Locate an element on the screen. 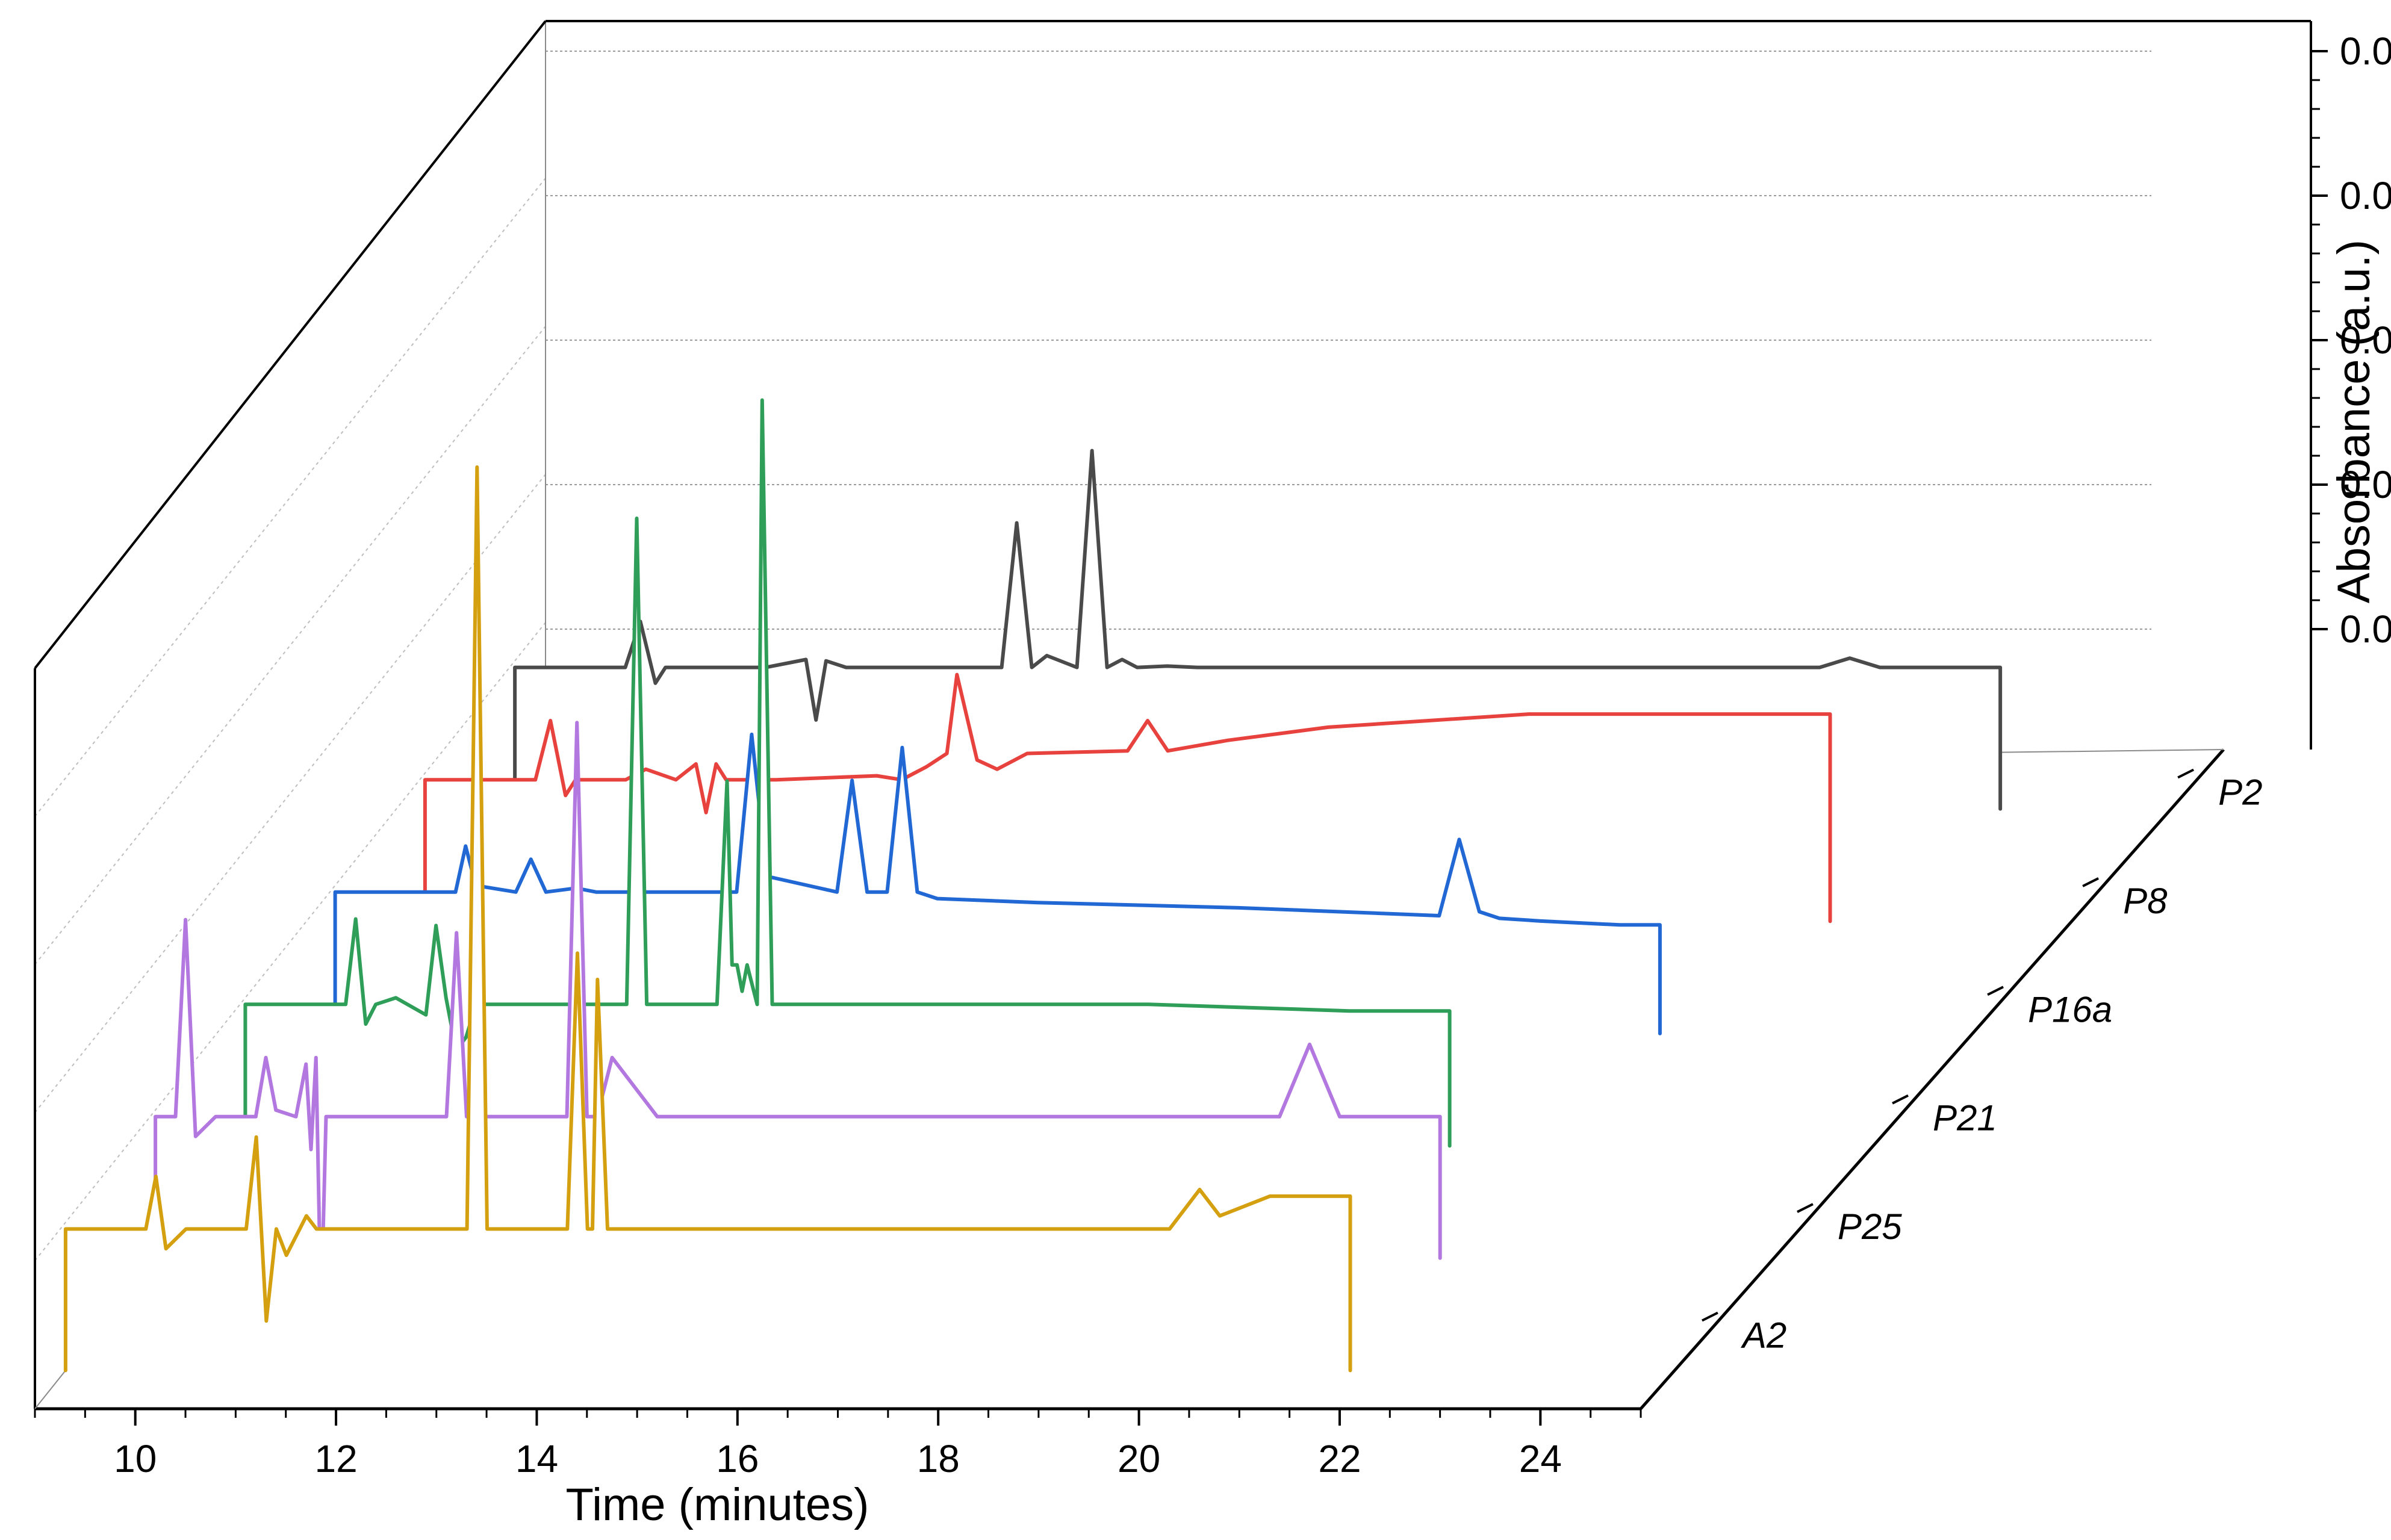 The height and width of the screenshot is (1540, 2391). x-axis-title: Time (minutes) is located at coordinates (717, 1505).